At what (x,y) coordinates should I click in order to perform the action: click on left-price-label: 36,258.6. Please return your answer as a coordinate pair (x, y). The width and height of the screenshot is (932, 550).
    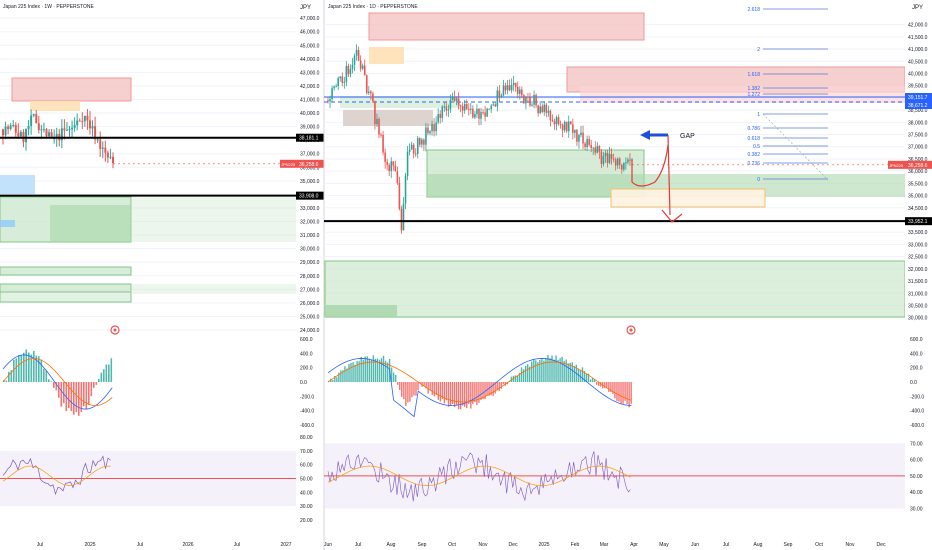
    Looking at the image, I should click on (309, 165).